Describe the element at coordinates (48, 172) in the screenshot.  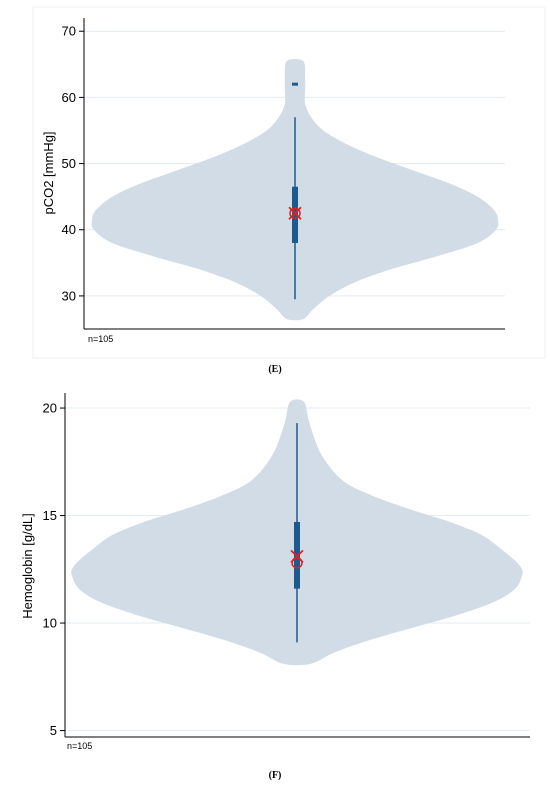
I see `y-axis-label: pCO2 [mmHg]` at that location.